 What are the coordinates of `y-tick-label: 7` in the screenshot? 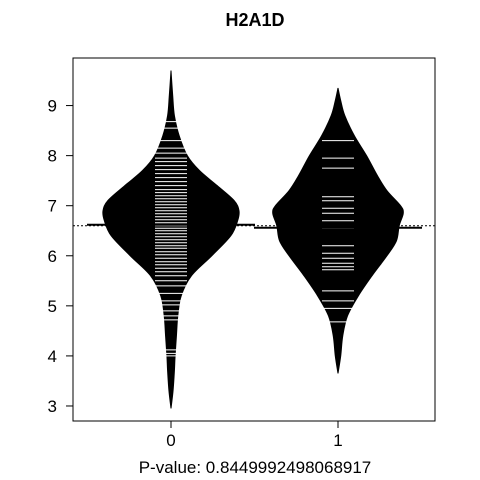 It's located at (52, 206).